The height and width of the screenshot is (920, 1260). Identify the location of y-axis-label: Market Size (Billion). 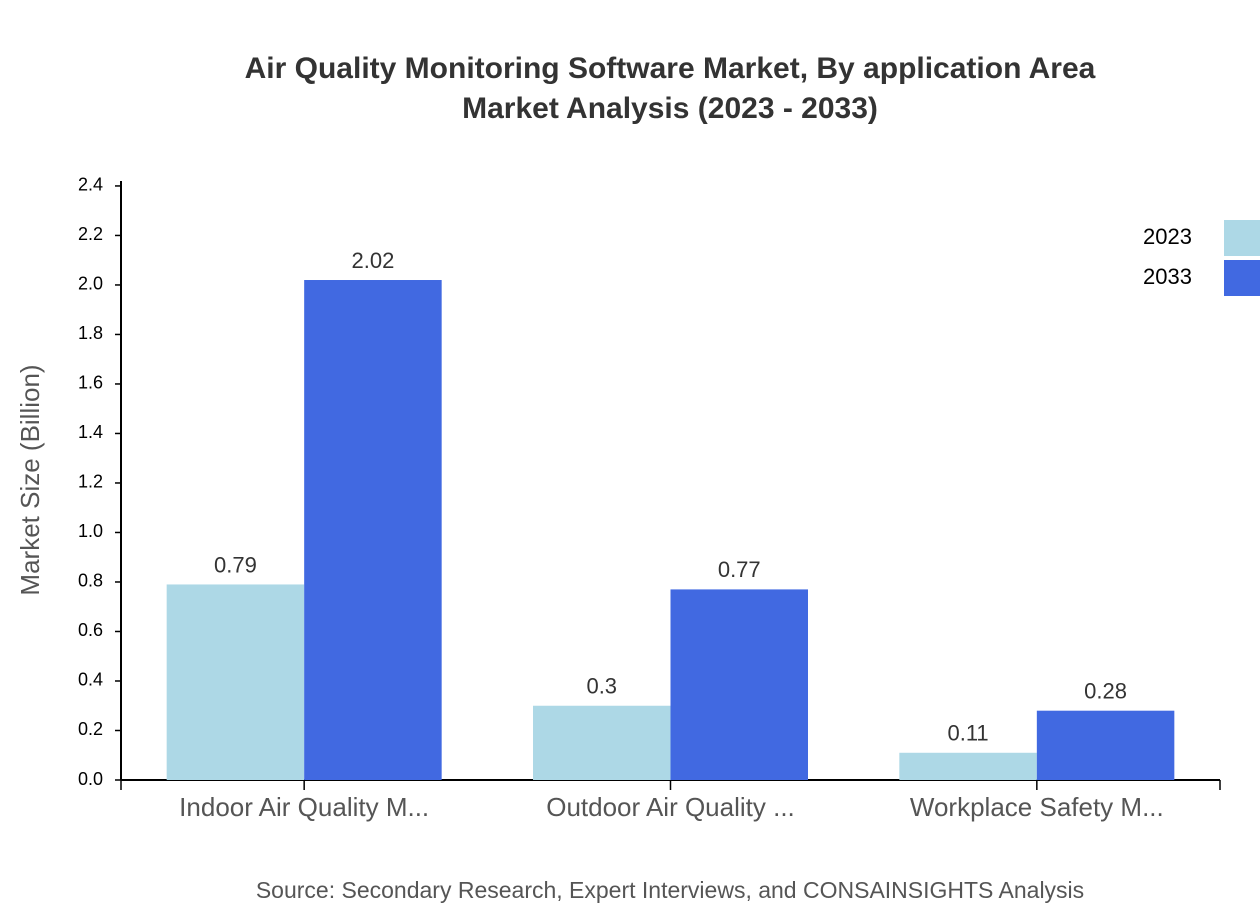
(30, 479).